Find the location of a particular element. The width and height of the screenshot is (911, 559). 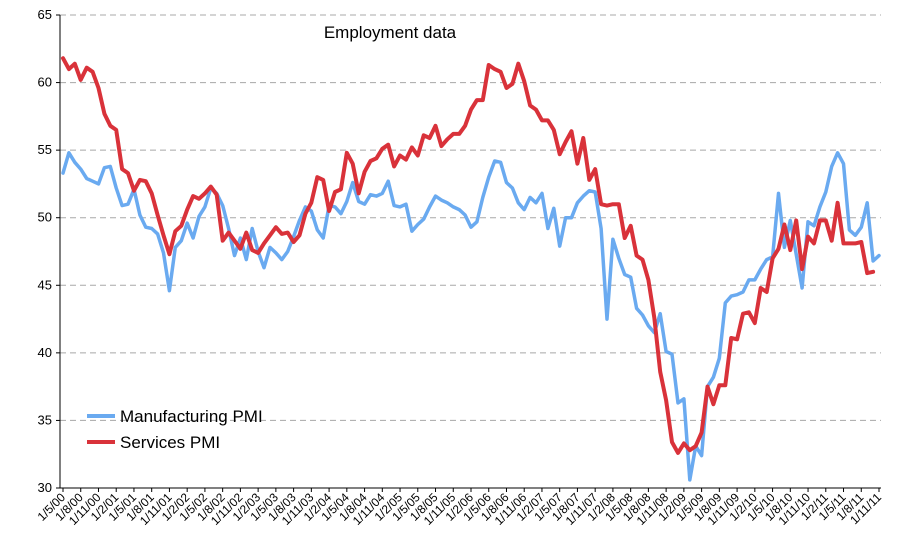

y-tick-label-65: 65 is located at coordinates (45, 14).